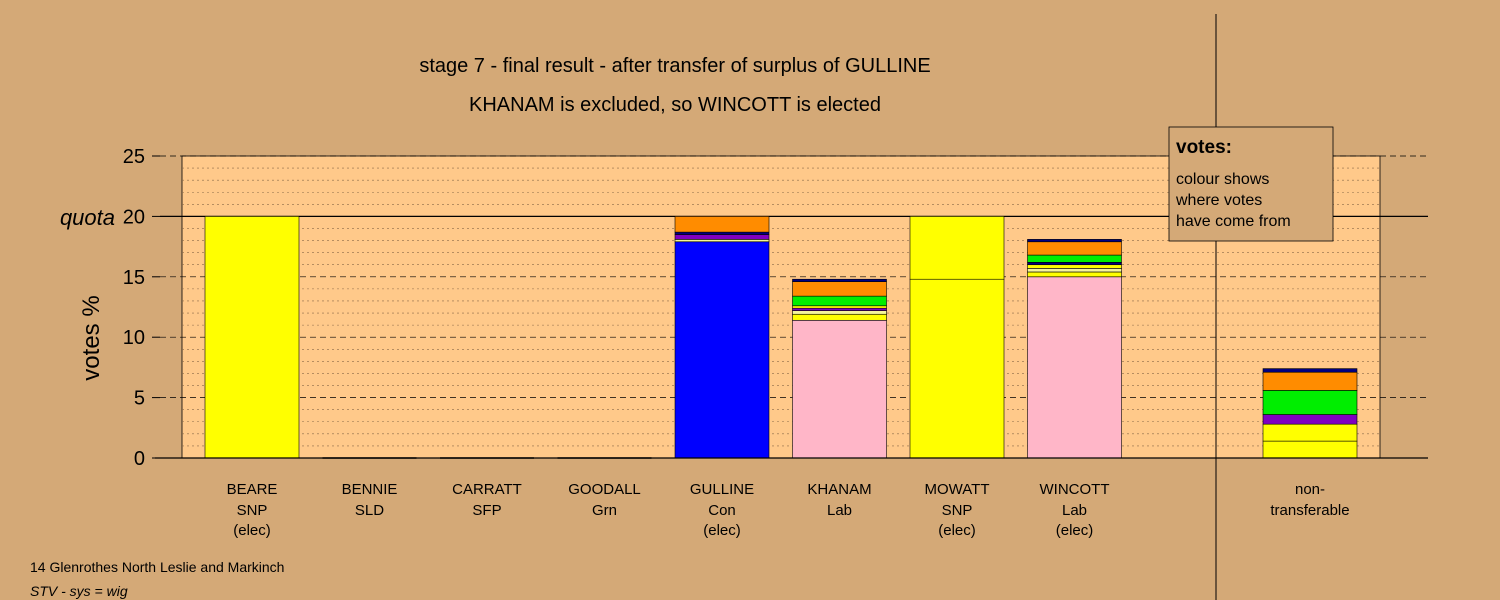  I want to click on y-axis-label: votes %, so click(91, 337).